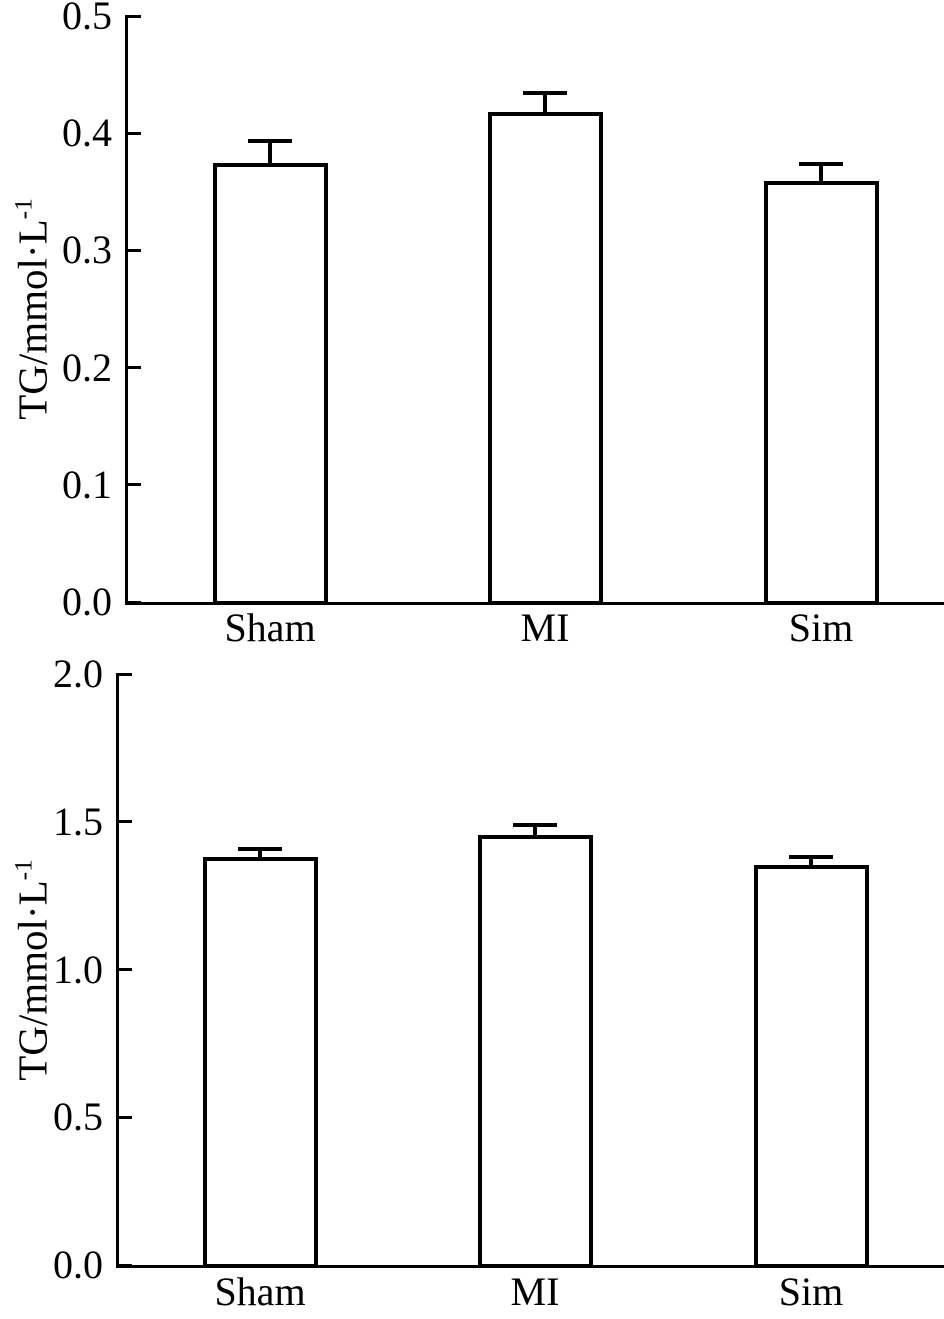 This screenshot has width=944, height=1319. Describe the element at coordinates (87, 132) in the screenshot. I see `y-tick-label: 0.4` at that location.